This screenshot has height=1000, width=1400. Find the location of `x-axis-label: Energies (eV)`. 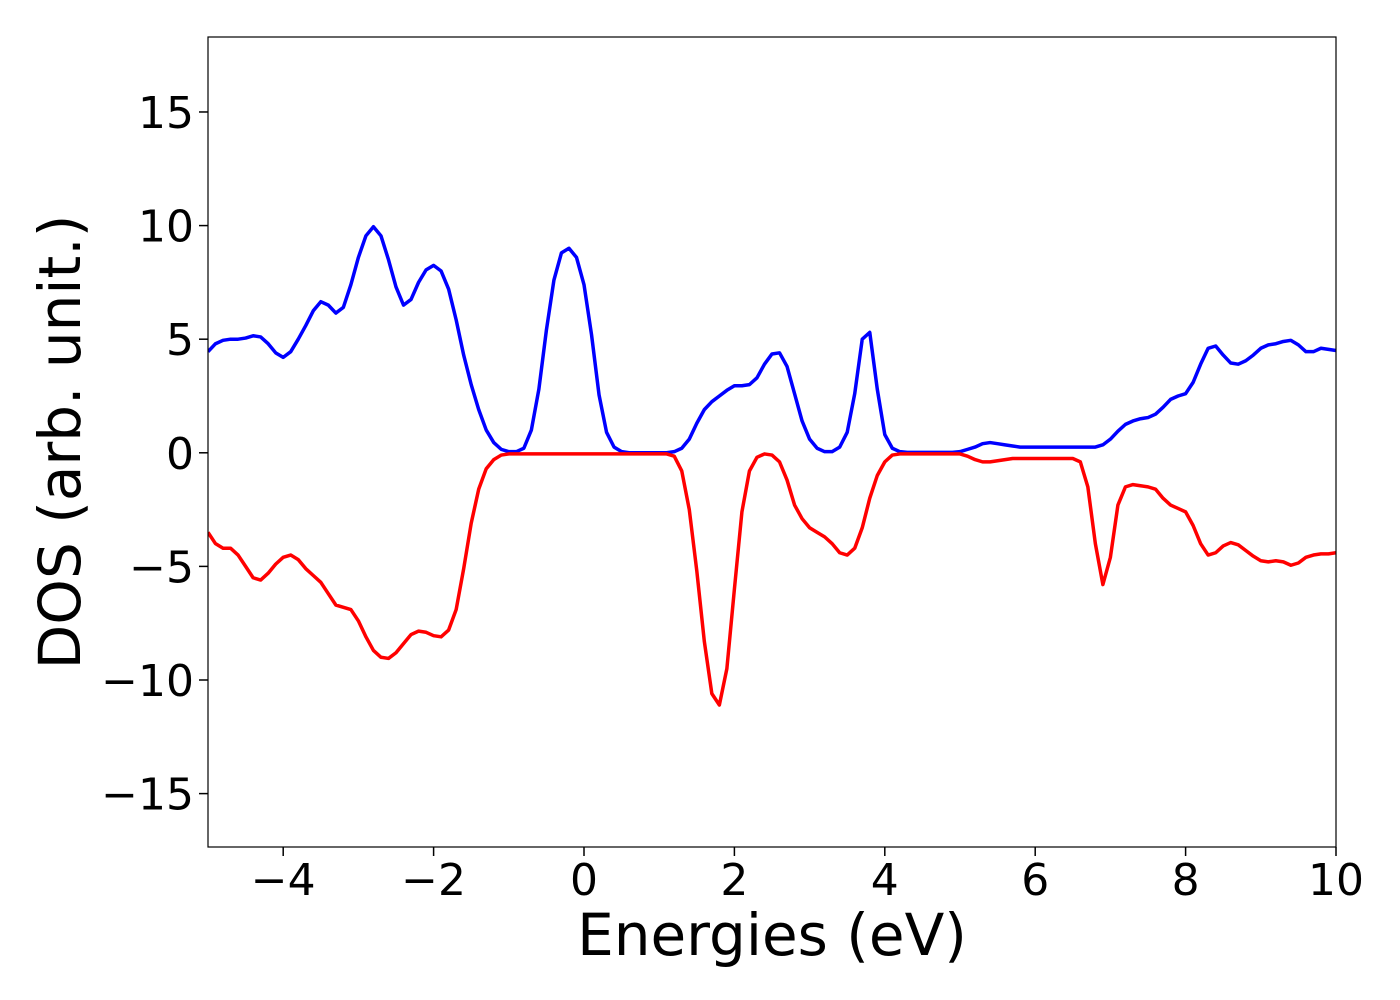

x-axis-label: Energies (eV) is located at coordinates (772, 935).